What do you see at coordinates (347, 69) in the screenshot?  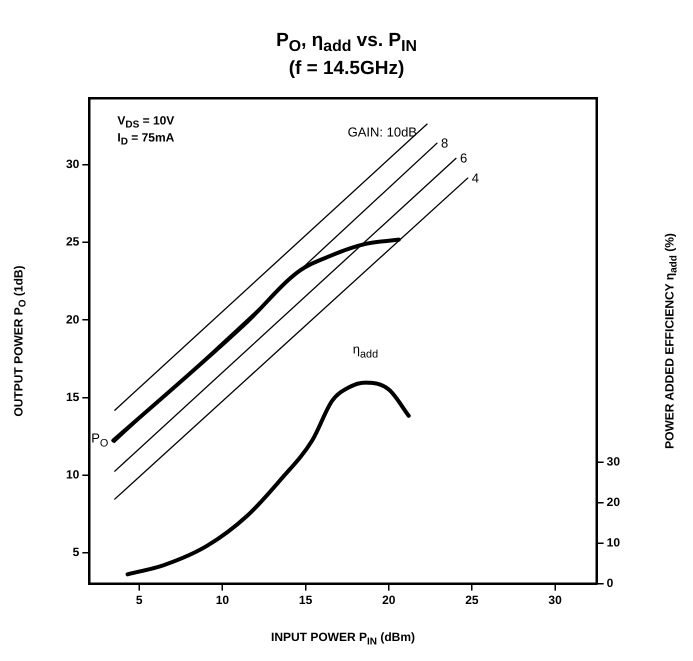 I see `chart-subtitle: (f = 14.5GHz)` at bounding box center [347, 69].